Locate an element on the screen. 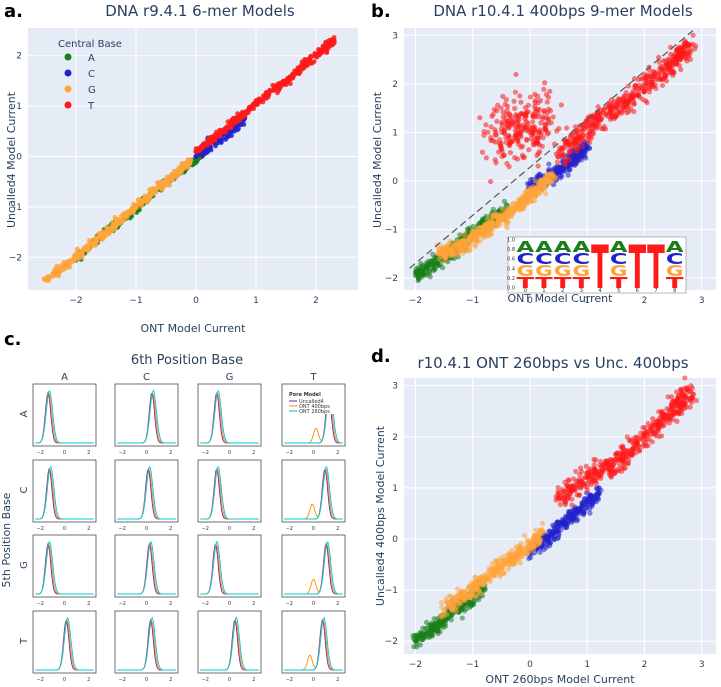  y-tick-label: 1 is located at coordinates (395, 133).